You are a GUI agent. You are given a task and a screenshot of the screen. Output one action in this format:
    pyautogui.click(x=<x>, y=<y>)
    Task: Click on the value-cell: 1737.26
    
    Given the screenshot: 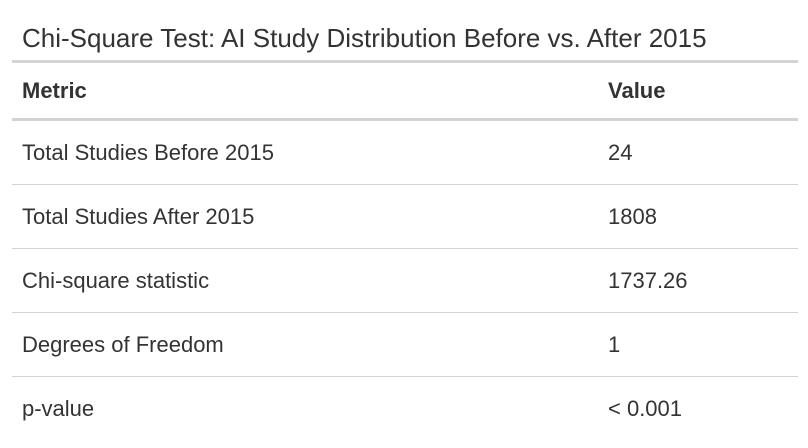 What is the action you would take?
    pyautogui.click(x=698, y=280)
    